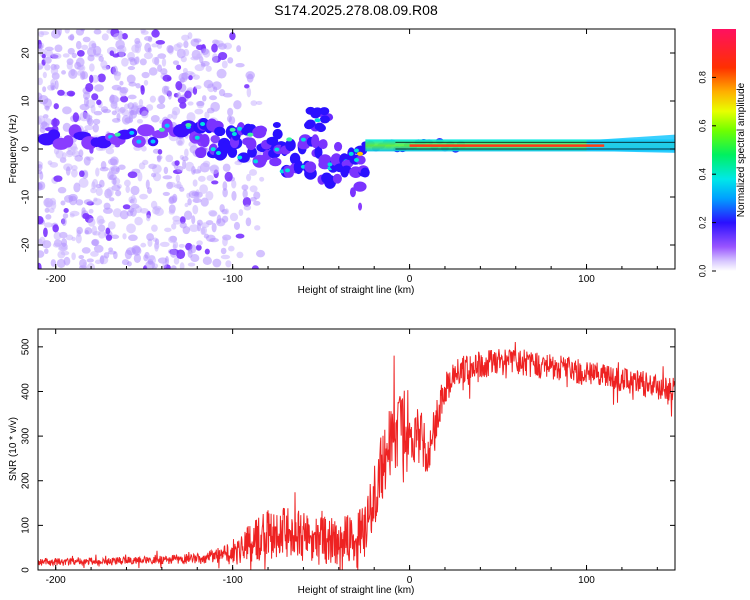  I want to click on snr-x-label: Height of straight line (km), so click(356, 590).